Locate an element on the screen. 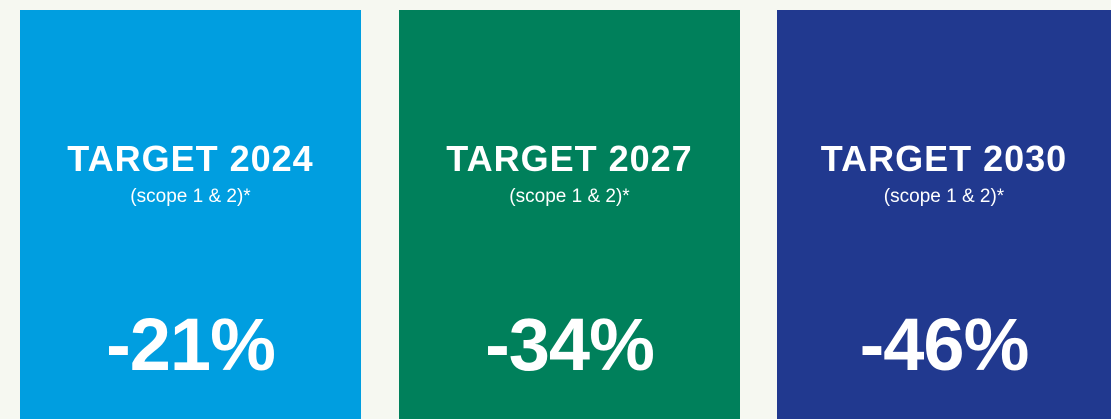 Image resolution: width=1111 pixels, height=419 pixels. card-title: TARGET 2027 is located at coordinates (569, 158).